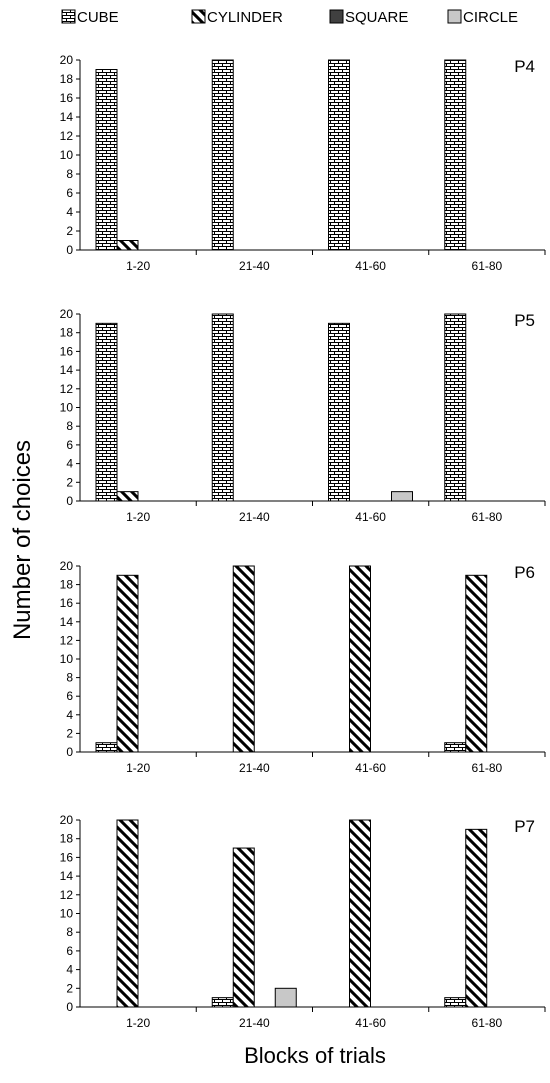  I want to click on legend-swatch-cylinder, so click(198, 16).